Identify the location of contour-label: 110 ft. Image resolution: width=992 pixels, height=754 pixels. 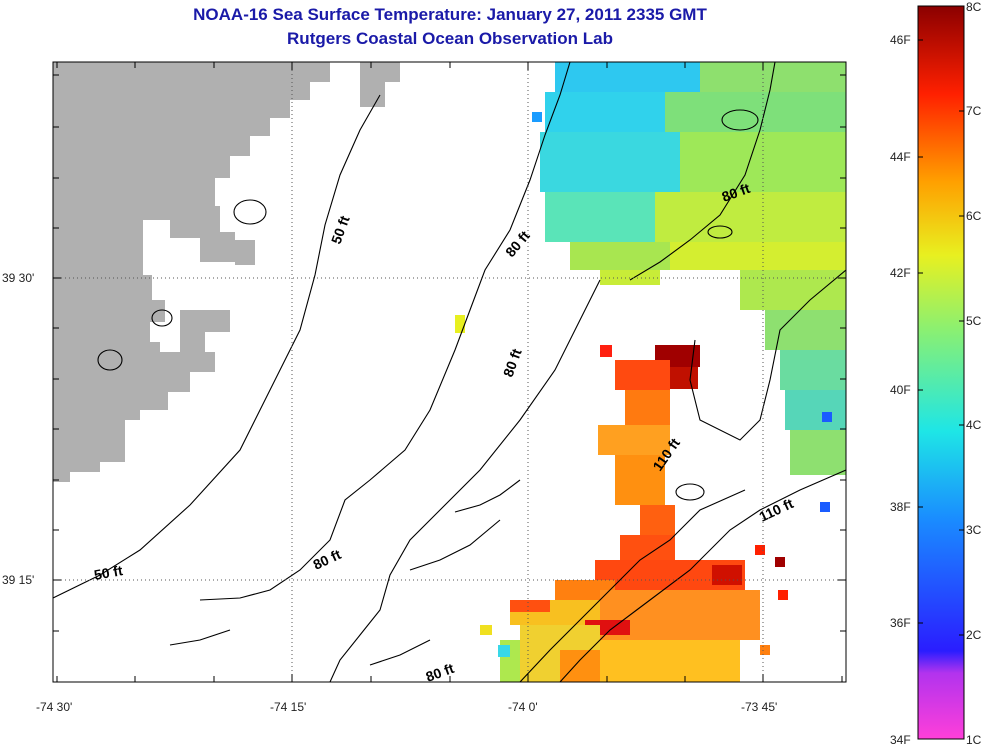
(777, 510).